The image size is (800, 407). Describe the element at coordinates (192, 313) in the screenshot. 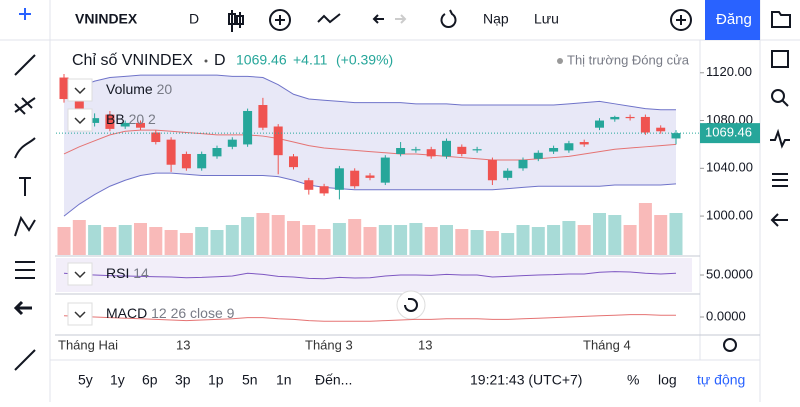

I see `legend-params: 12 26 close 9` at that location.